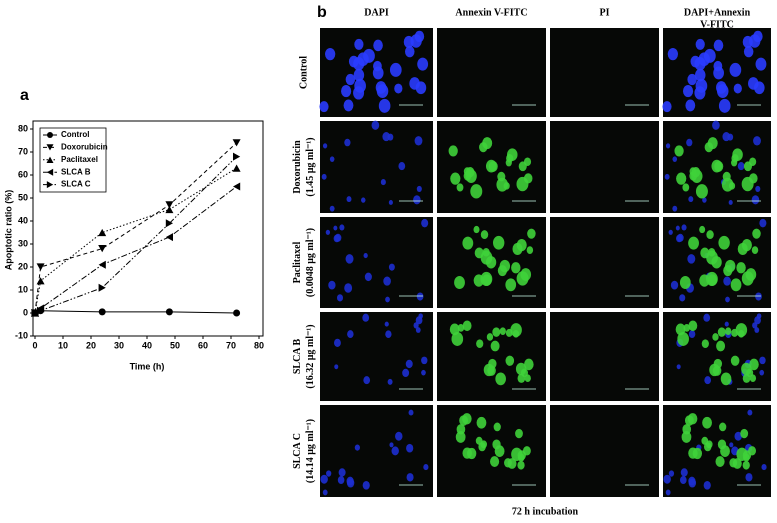 The image size is (777, 523). What do you see at coordinates (23, 197) in the screenshot?
I see `y-tick-label: 50` at bounding box center [23, 197].